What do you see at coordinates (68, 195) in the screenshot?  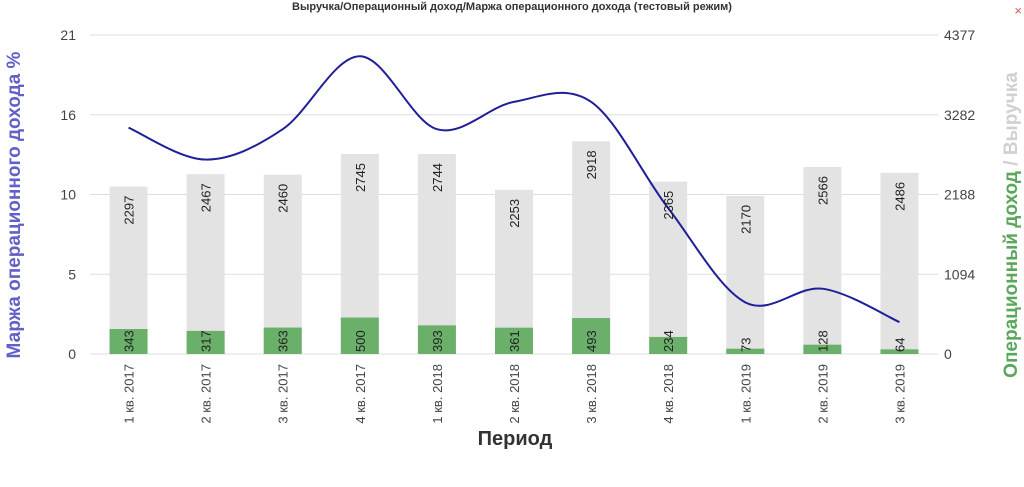 I see `y-left-tick-label: 10` at bounding box center [68, 195].